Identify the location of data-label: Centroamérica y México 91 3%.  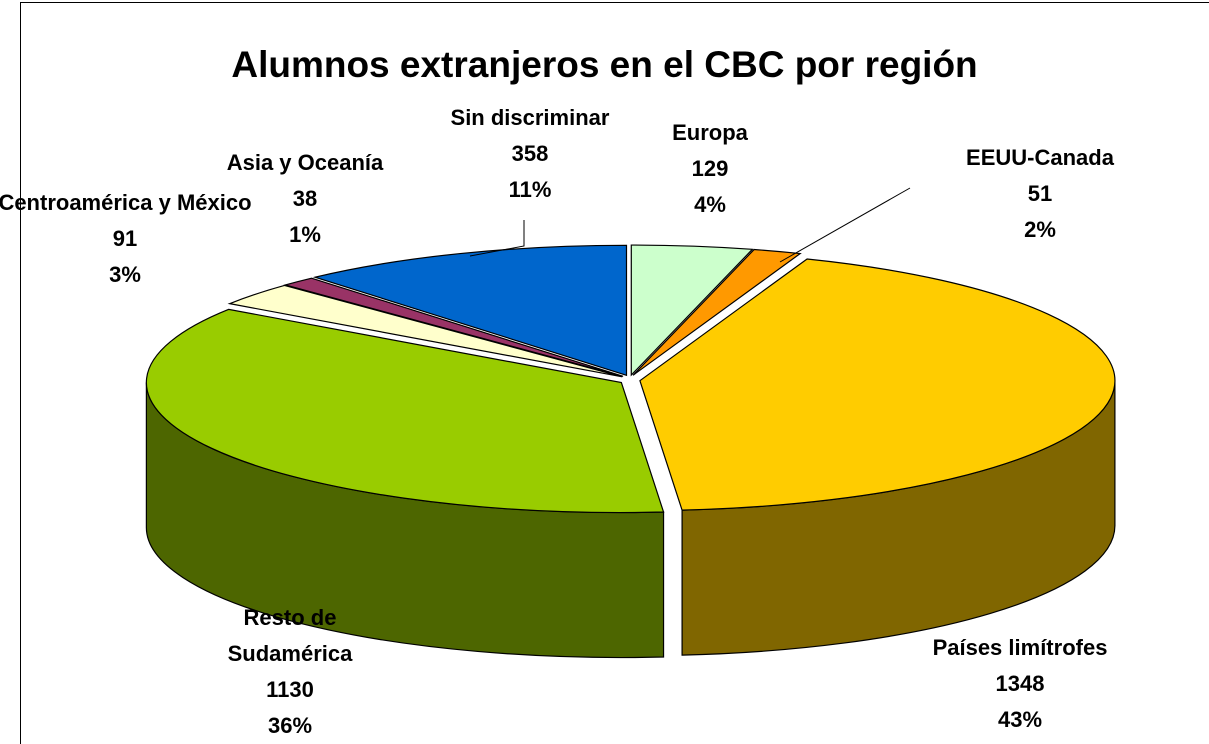
(127, 239).